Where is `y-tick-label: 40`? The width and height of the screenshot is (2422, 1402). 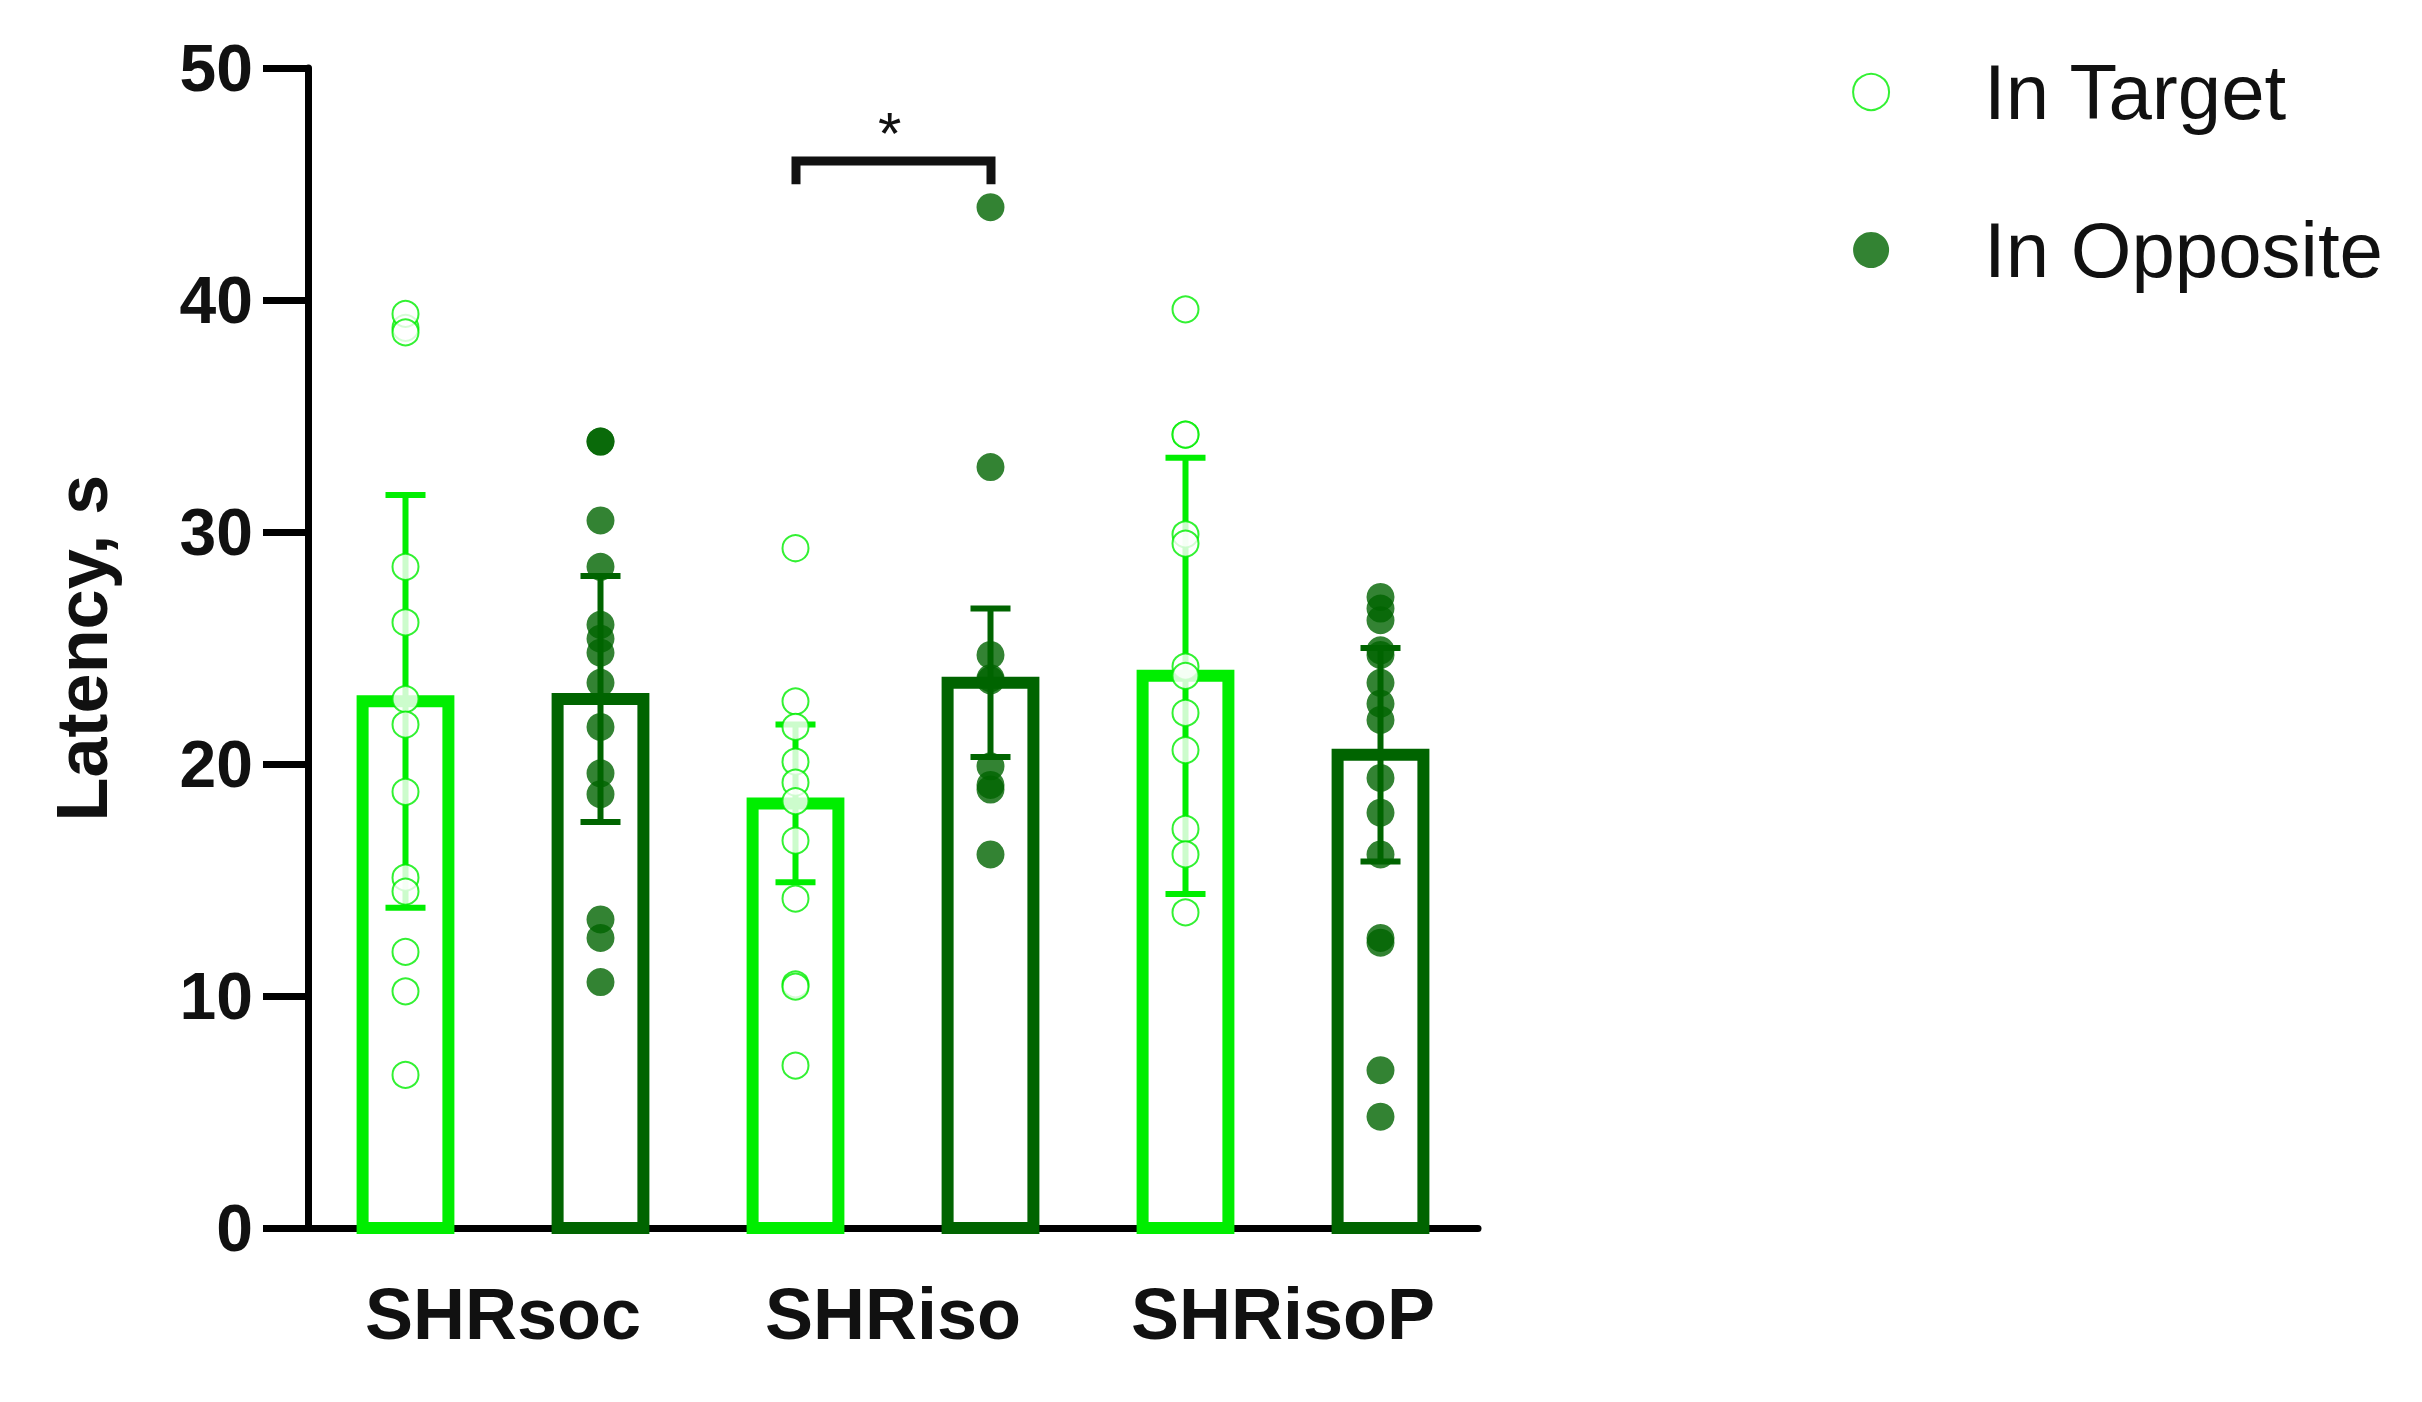 y-tick-label: 40 is located at coordinates (216, 300).